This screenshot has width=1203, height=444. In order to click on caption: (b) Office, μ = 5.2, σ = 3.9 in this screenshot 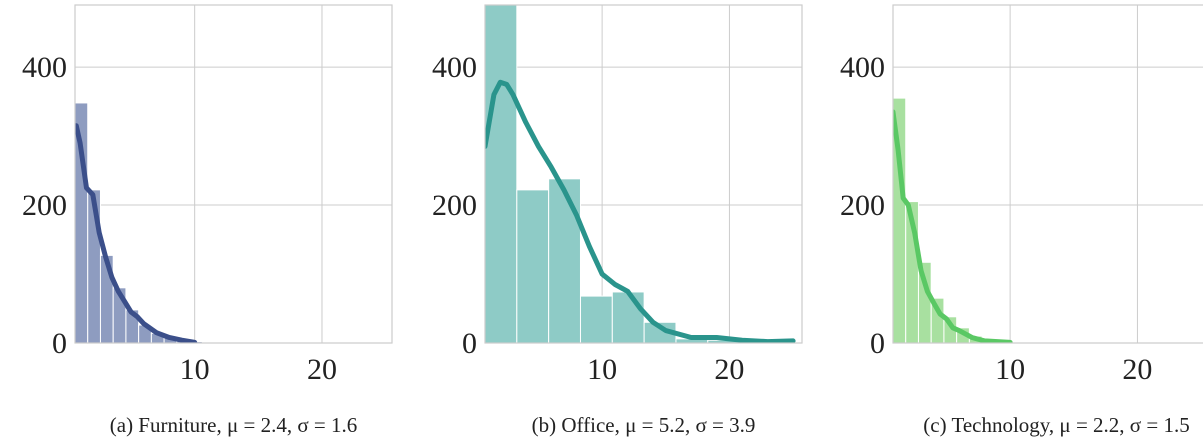, I will do `click(644, 425)`.